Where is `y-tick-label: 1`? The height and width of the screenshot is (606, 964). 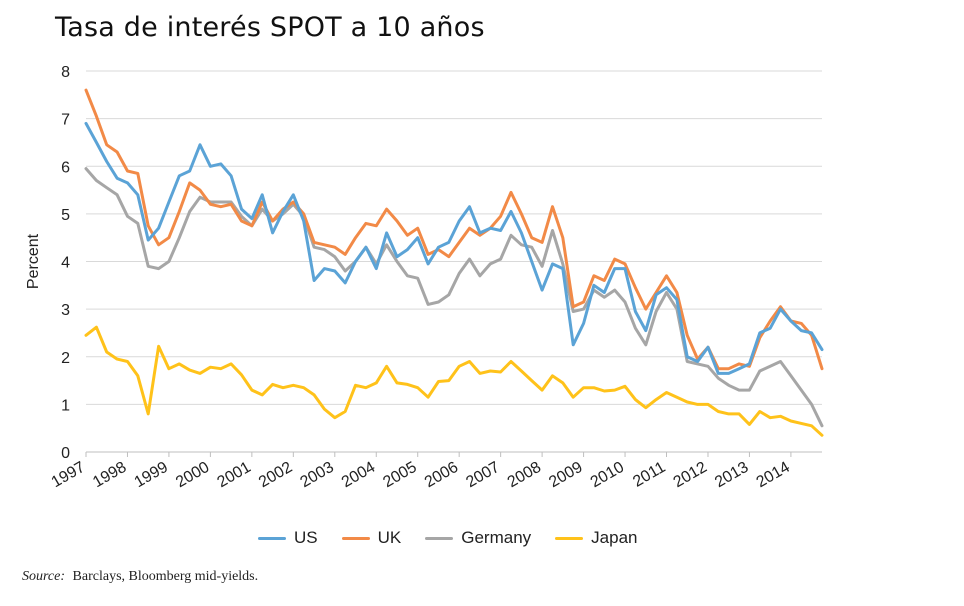
y-tick-label: 1 is located at coordinates (65, 405).